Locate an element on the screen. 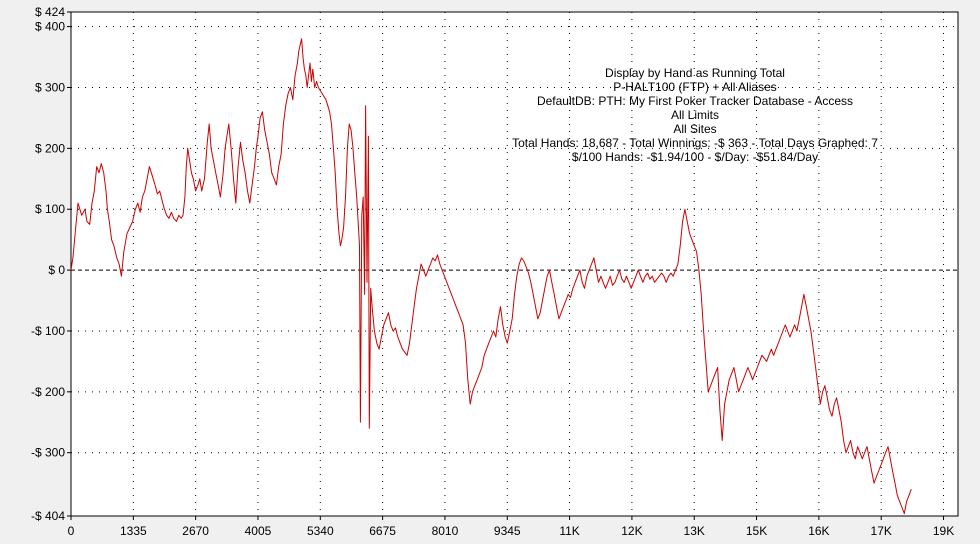 Image resolution: width=980 pixels, height=544 pixels. info-line-5: All Sites is located at coordinates (694, 129).